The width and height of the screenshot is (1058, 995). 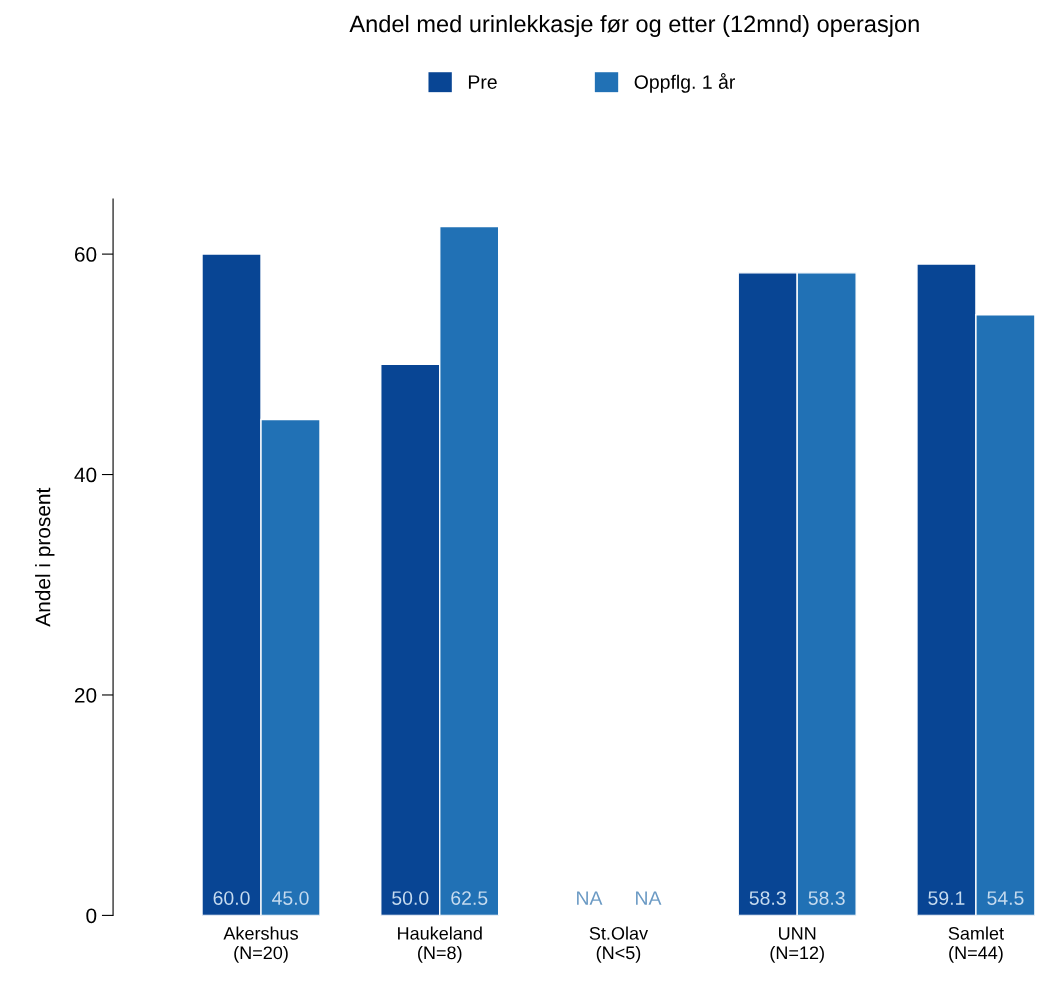 I want to click on data-label: 50.0, so click(x=410, y=898).